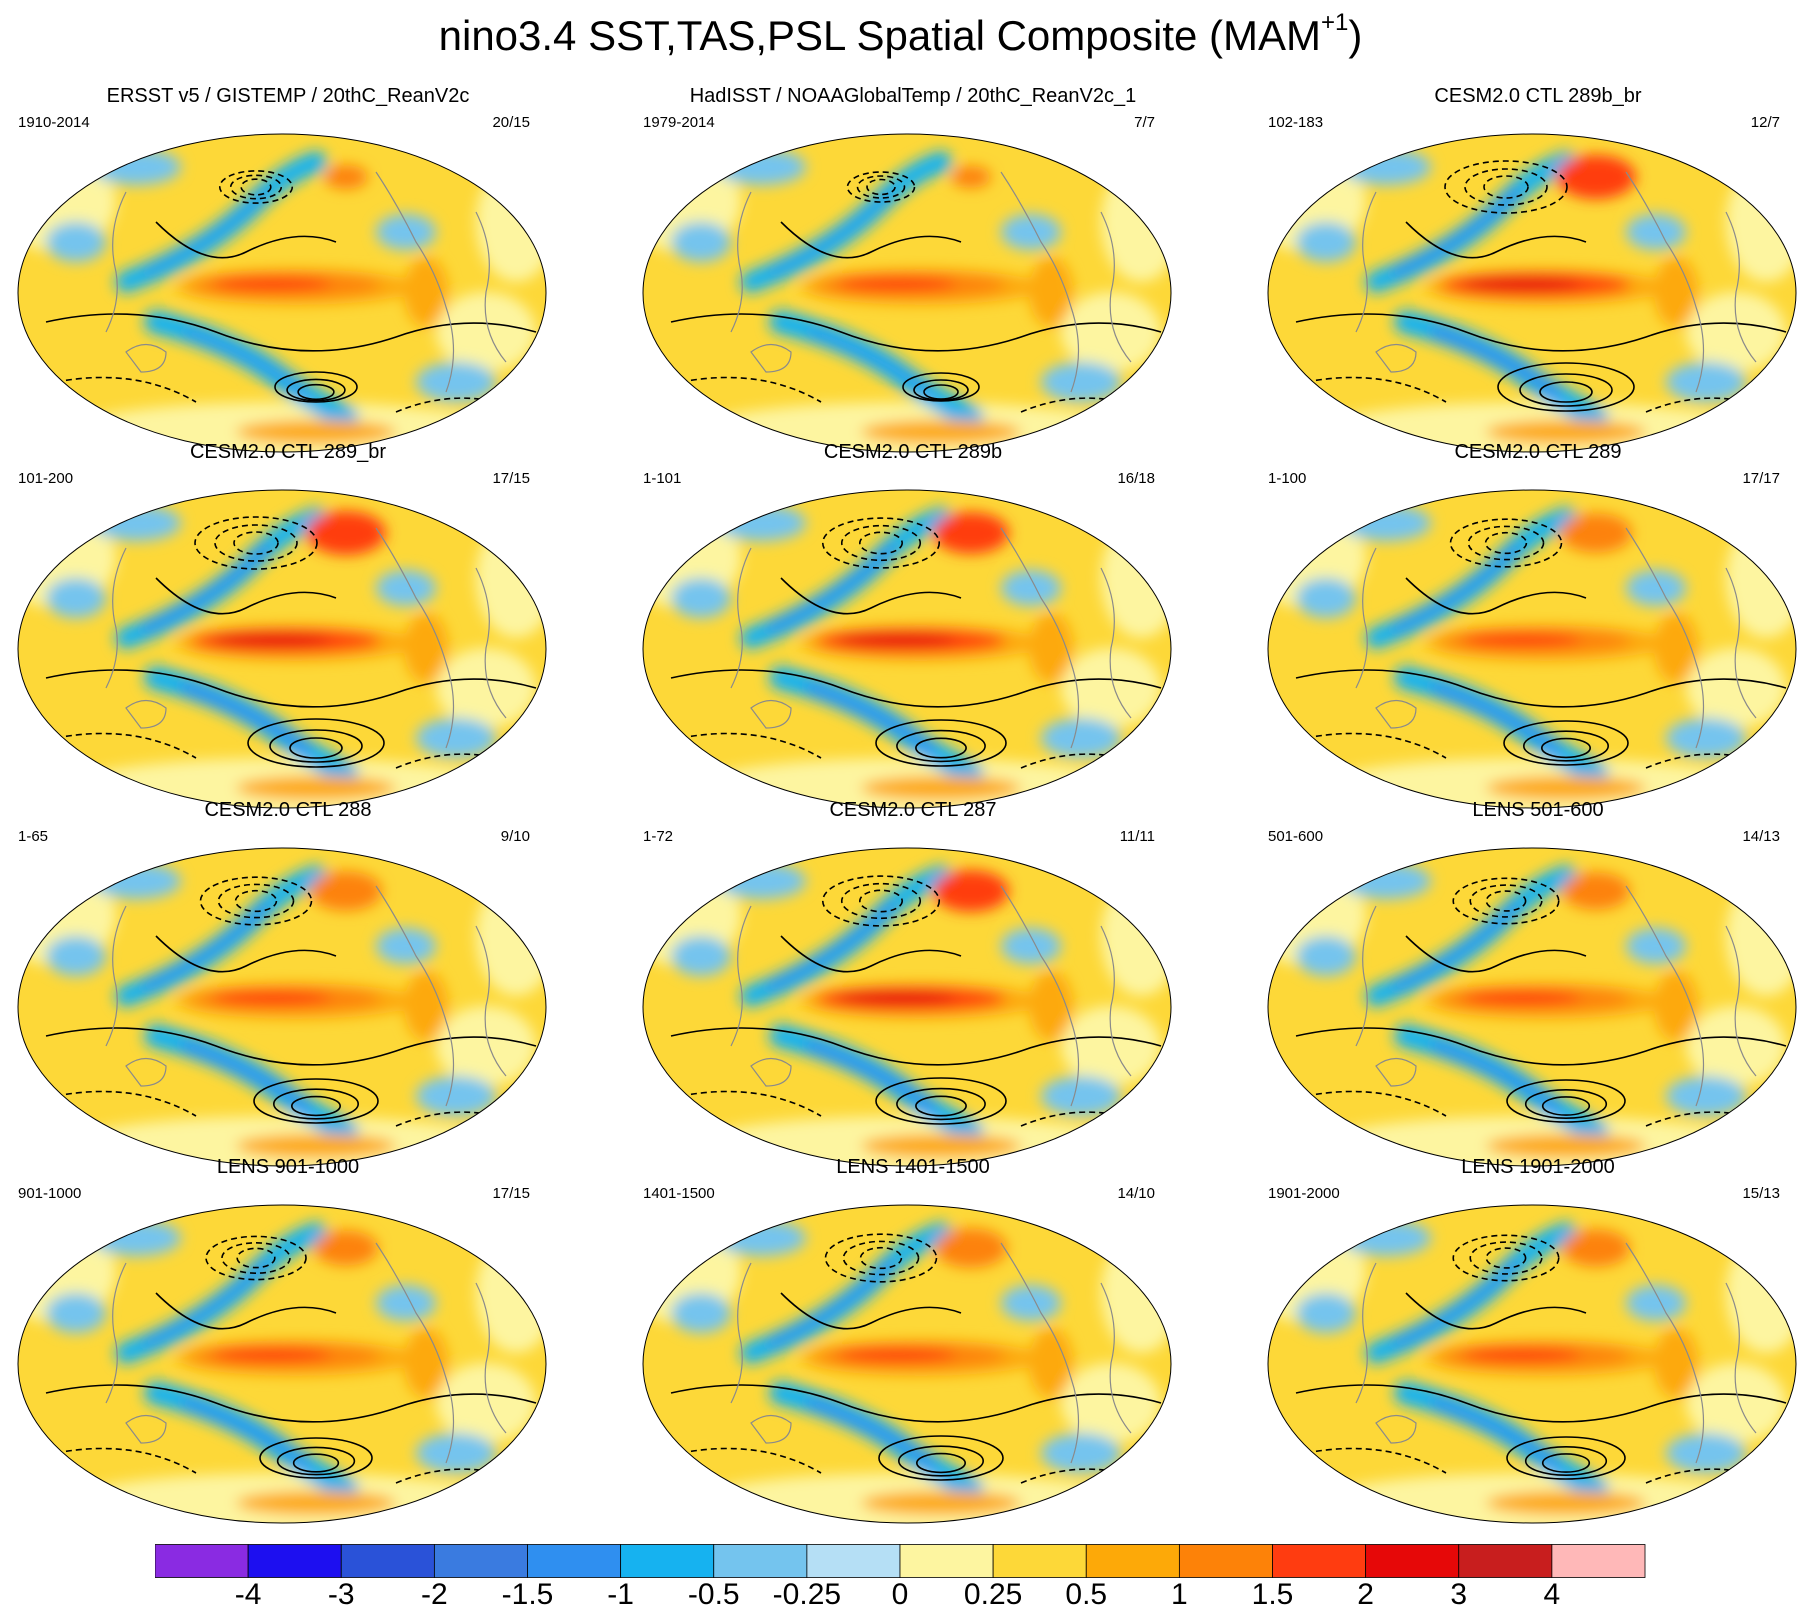 The width and height of the screenshot is (1801, 1618). Describe the element at coordinates (1761, 1193) in the screenshot. I see `panel-event-count: 15/13` at that location.